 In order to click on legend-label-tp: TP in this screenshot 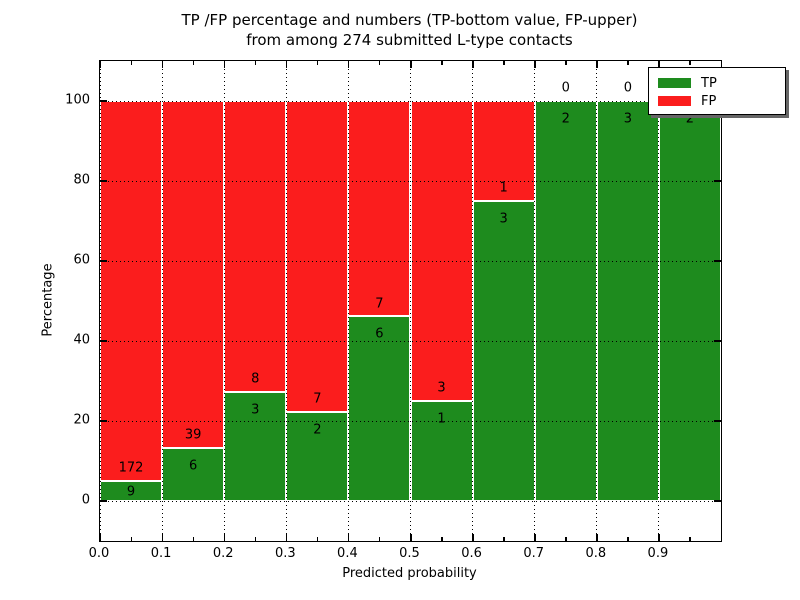, I will do `click(709, 83)`.